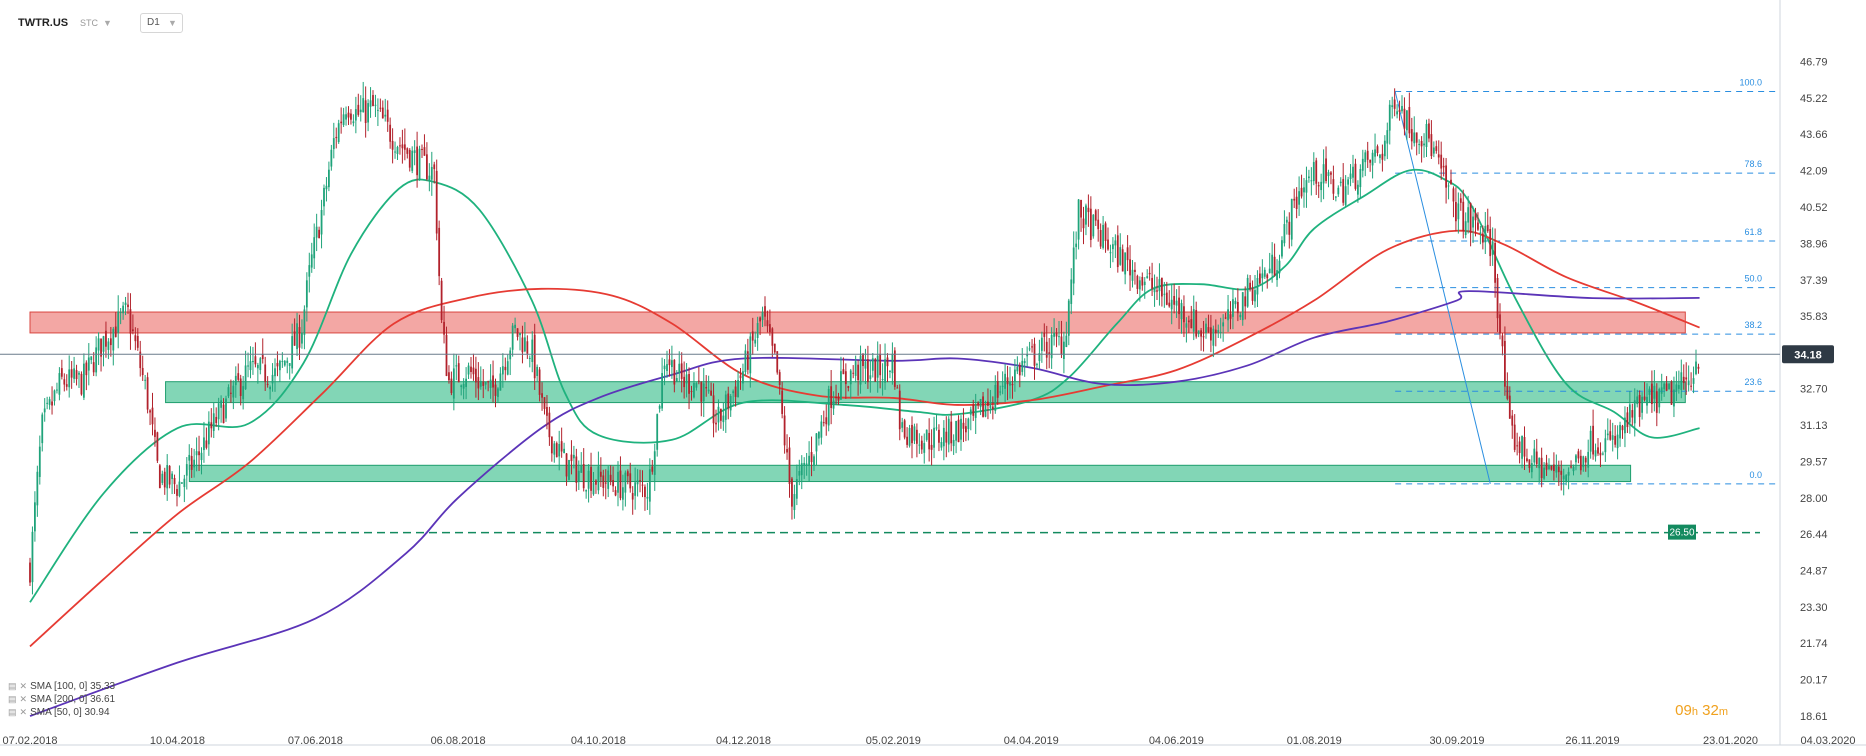  Describe the element at coordinates (1814, 644) in the screenshot. I see `y-tick-label: 21.74` at that location.